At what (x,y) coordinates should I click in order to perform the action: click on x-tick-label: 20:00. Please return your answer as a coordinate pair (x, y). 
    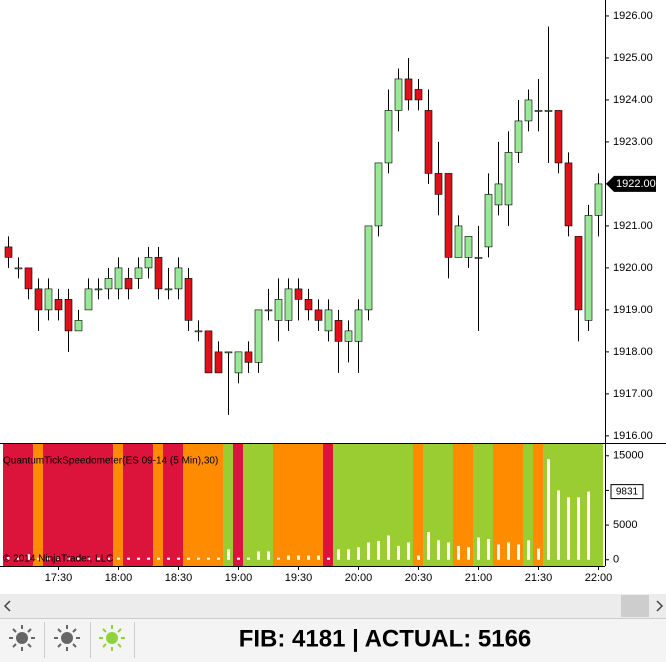
    Looking at the image, I should click on (359, 578).